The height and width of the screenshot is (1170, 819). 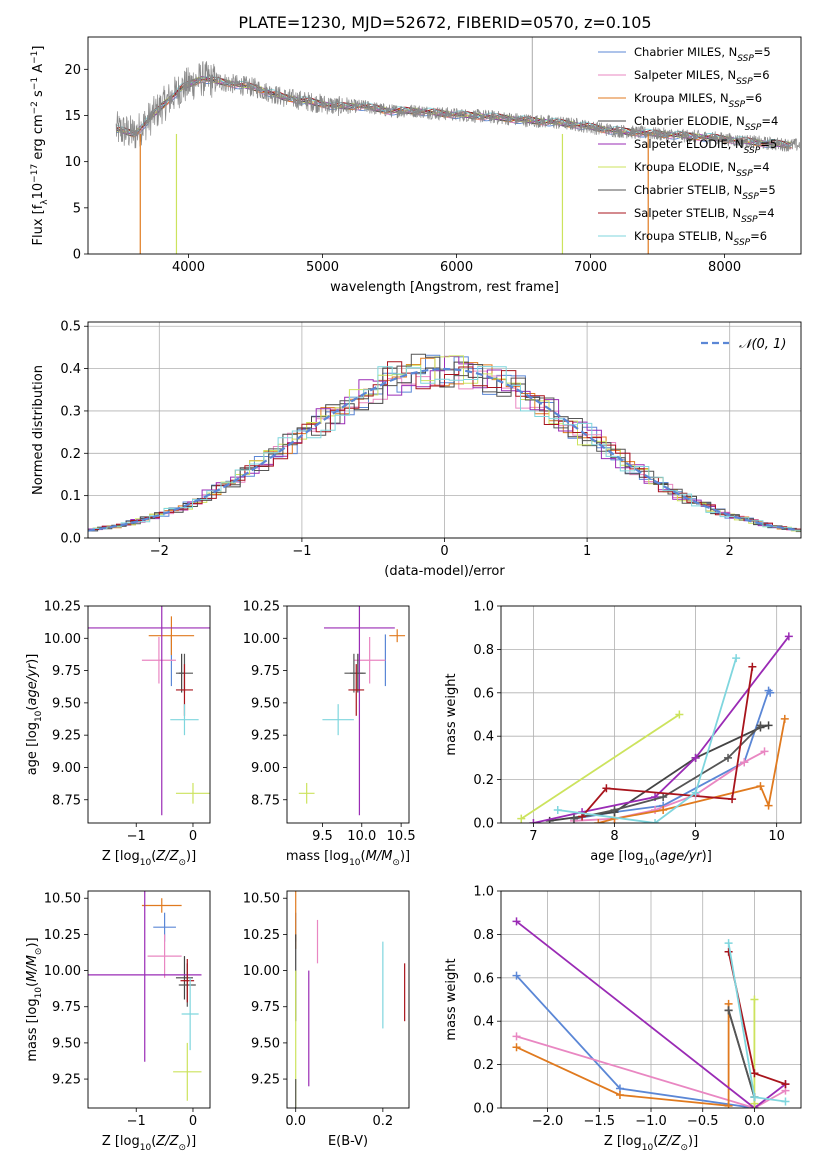 I want to click on x-tick-label: 10.5, so click(x=401, y=836).